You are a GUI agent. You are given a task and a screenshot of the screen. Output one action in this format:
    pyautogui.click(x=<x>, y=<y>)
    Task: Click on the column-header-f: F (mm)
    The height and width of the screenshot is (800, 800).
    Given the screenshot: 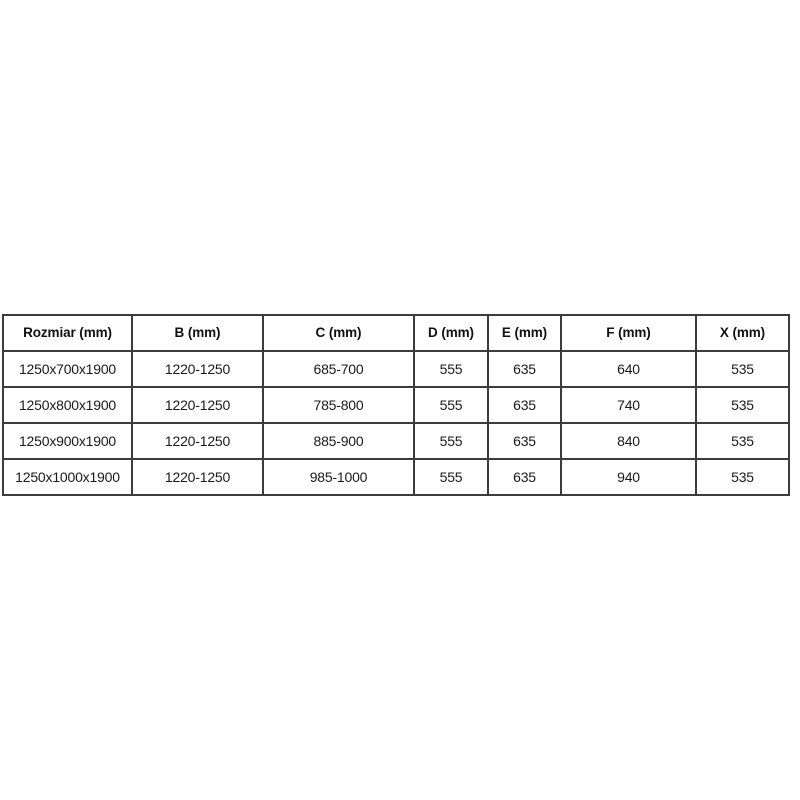 What is the action you would take?
    pyautogui.click(x=628, y=333)
    